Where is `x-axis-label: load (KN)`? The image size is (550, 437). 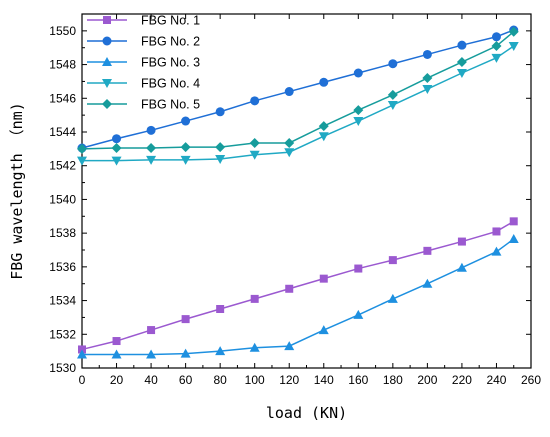 x-axis-label: load (KN) is located at coordinates (306, 413).